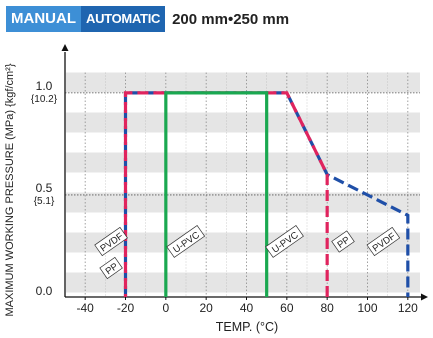  What do you see at coordinates (408, 308) in the screenshot?
I see `x-tick-label: 120` at bounding box center [408, 308].